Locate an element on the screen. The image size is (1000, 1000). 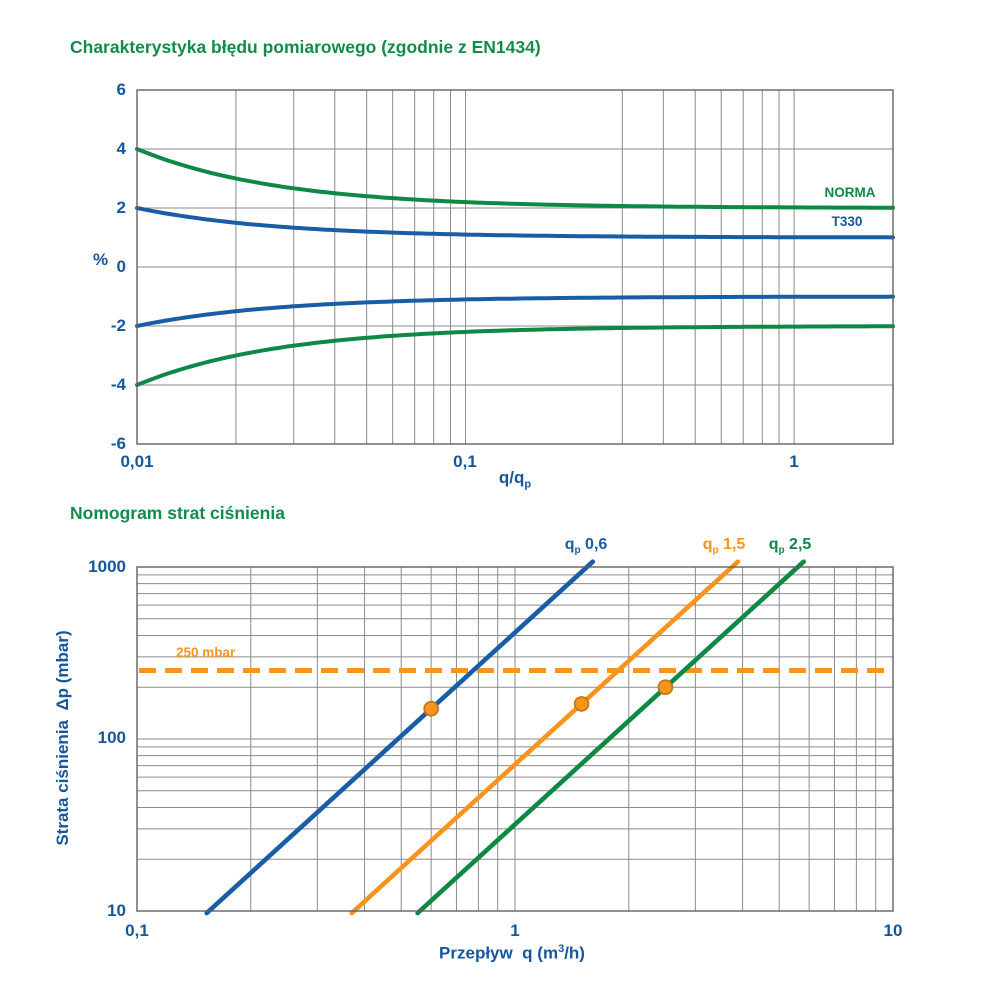
chart2-markers is located at coordinates (548, 698).